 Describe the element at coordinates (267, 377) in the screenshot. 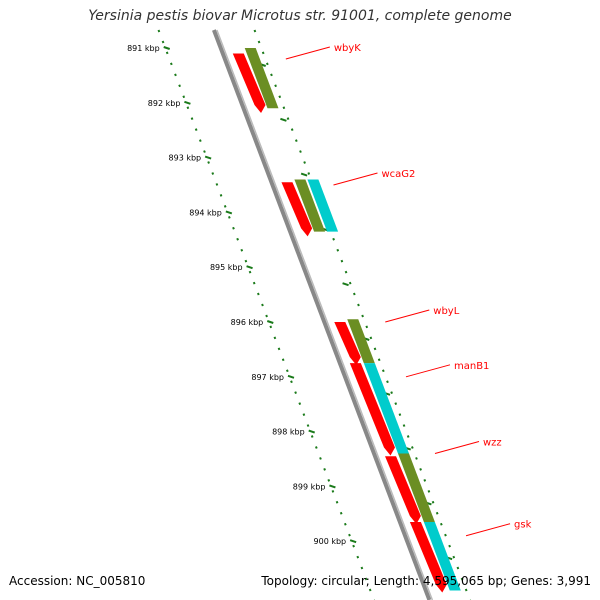

I see `tick-label: 897 kbp` at that location.